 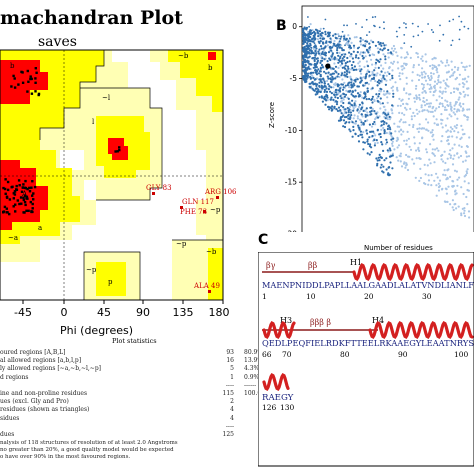 I want to click on region-label: A, so click(x=24, y=194).